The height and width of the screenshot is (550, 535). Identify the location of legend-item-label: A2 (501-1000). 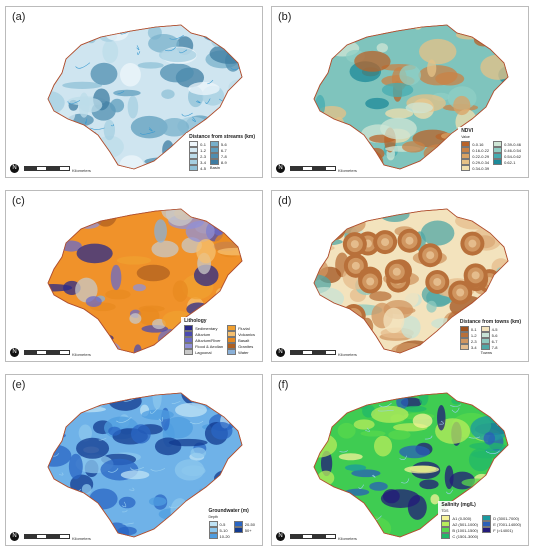
(465, 524).